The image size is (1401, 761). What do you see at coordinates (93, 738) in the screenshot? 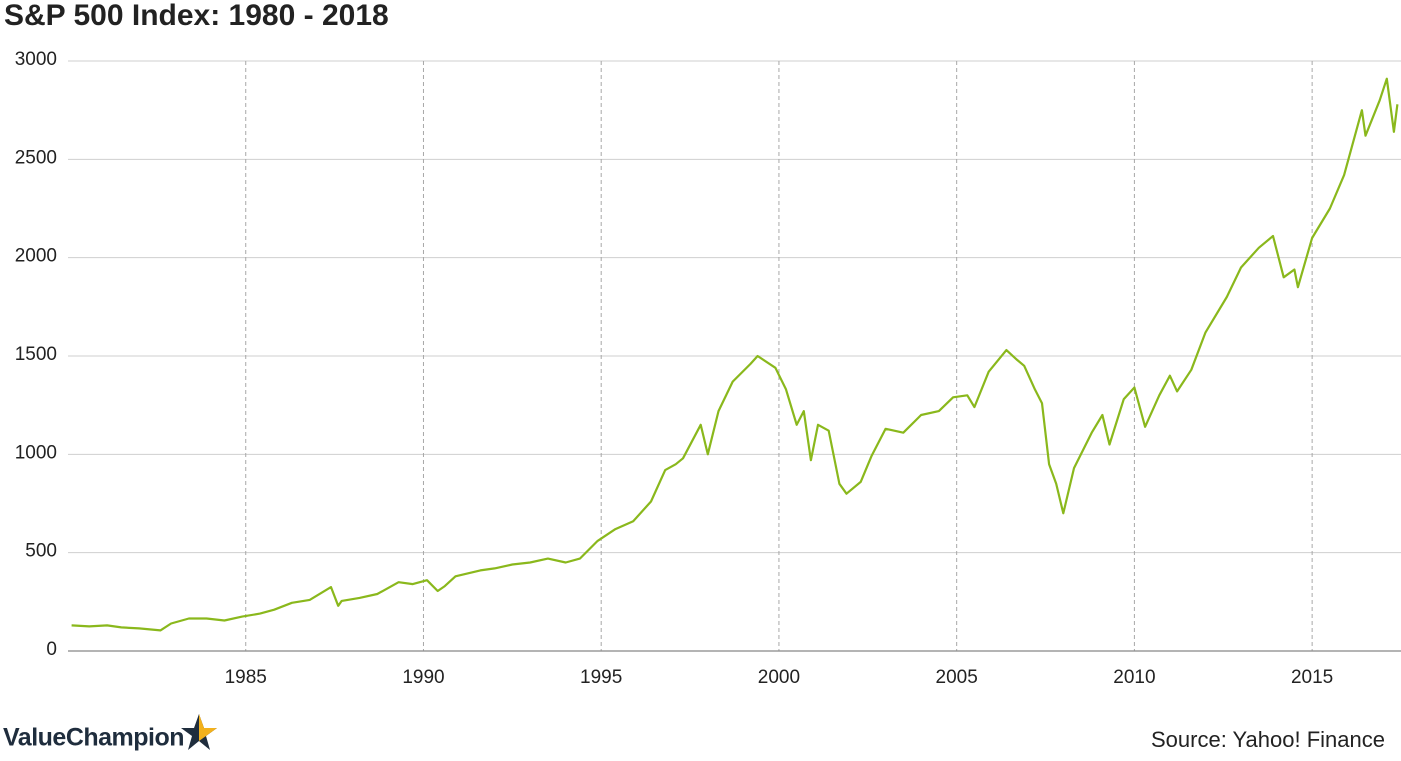
I see `logo: ValueChampion` at bounding box center [93, 738].